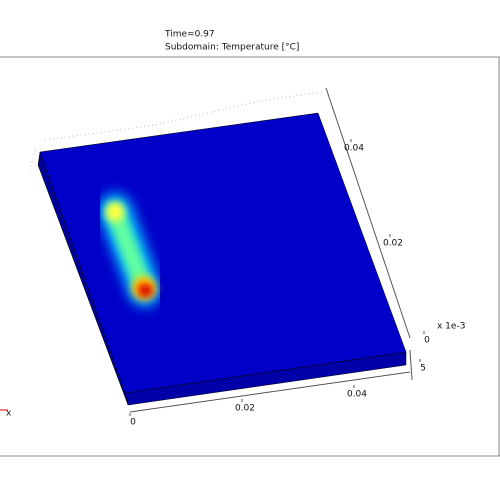  I want to click on plot-title: Time=0.97, so click(189, 35).